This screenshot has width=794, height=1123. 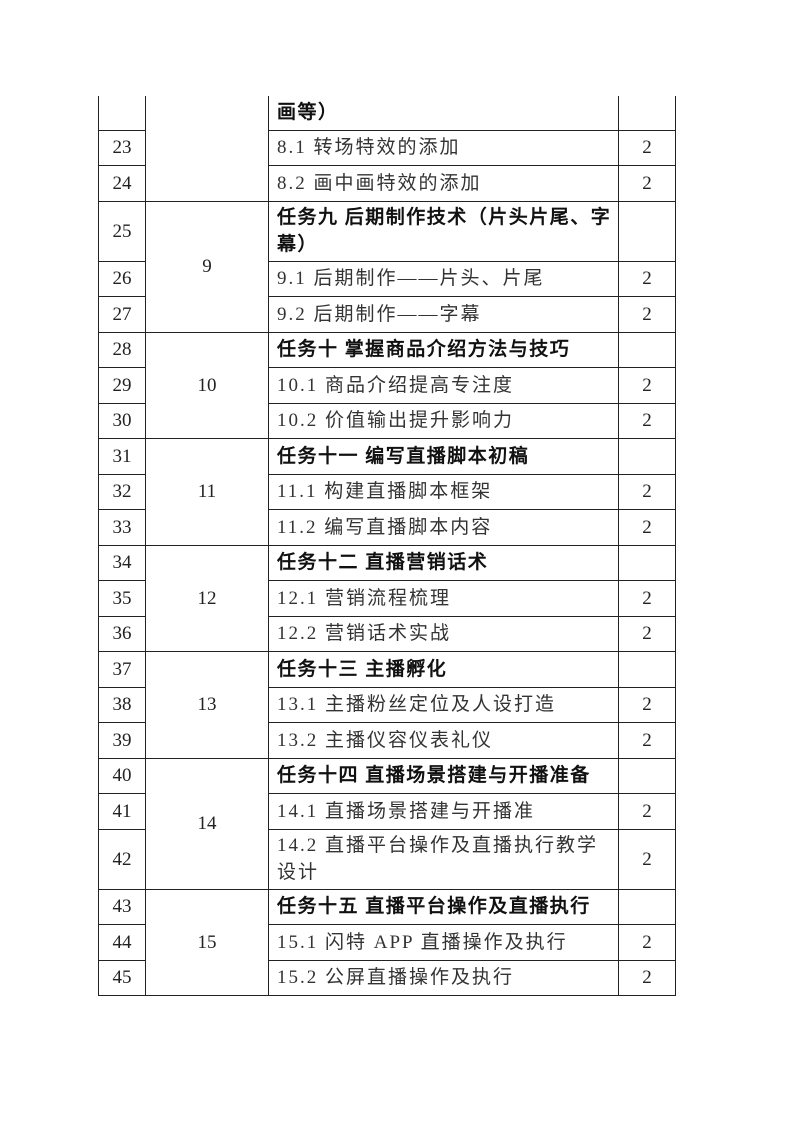 I want to click on subtask-title-cell: 12.2 营销话术实战, so click(x=443, y=633).